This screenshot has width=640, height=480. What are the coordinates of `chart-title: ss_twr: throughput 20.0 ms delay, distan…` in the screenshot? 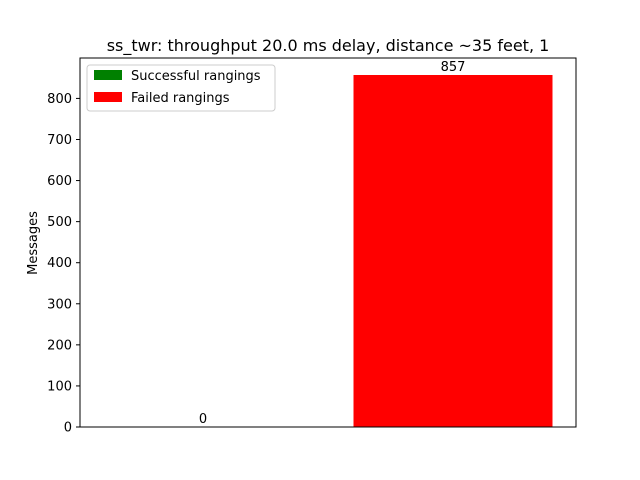 It's located at (328, 46).